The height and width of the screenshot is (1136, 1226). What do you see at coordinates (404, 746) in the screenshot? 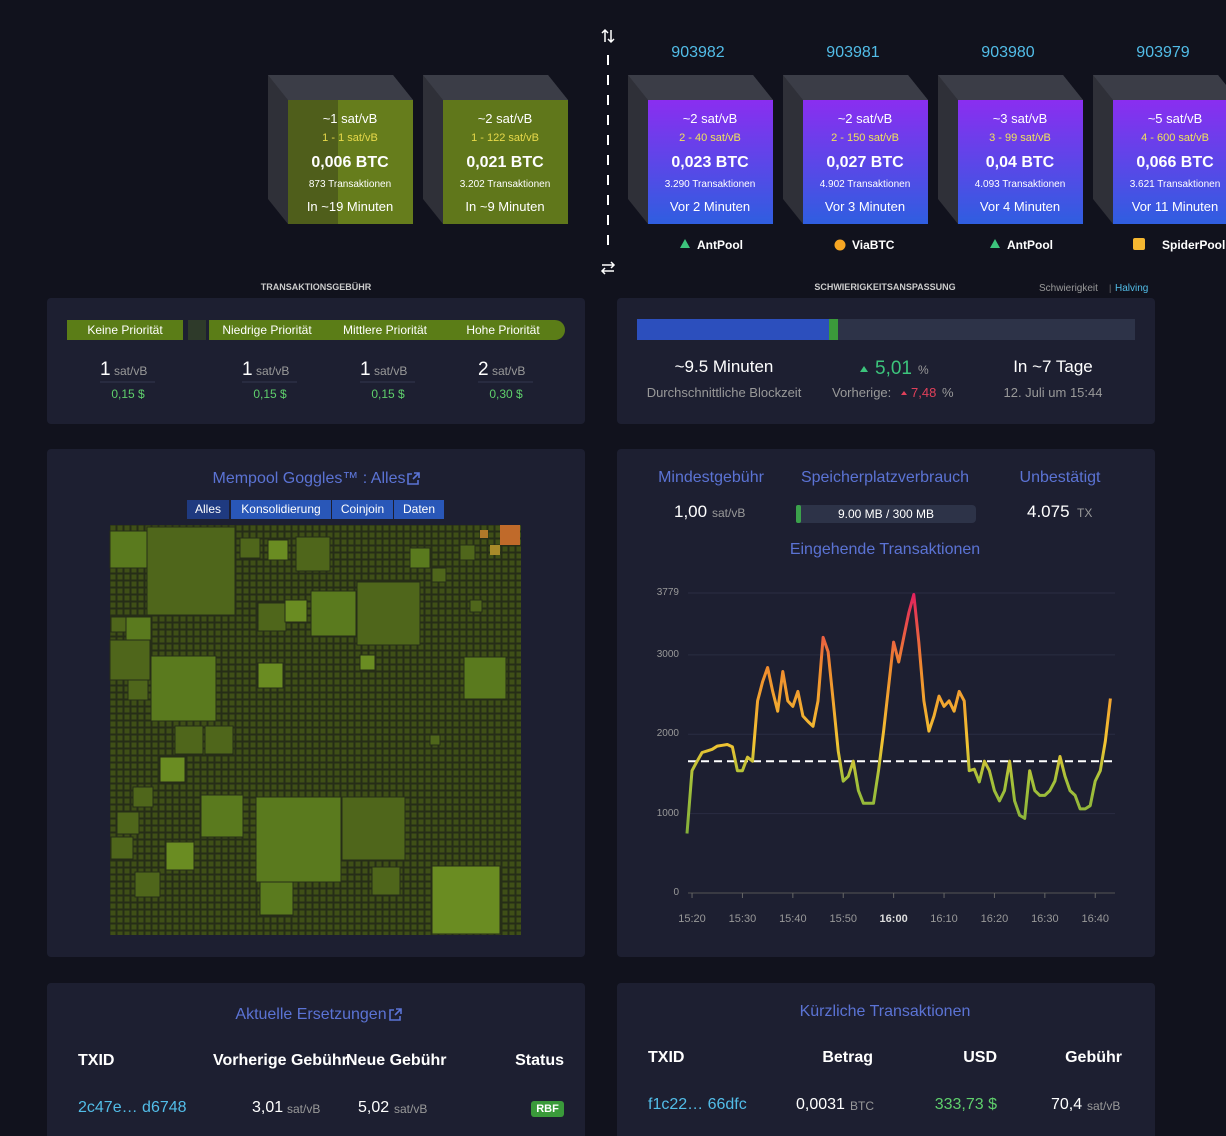
I see `external-link-icon` at bounding box center [404, 746].